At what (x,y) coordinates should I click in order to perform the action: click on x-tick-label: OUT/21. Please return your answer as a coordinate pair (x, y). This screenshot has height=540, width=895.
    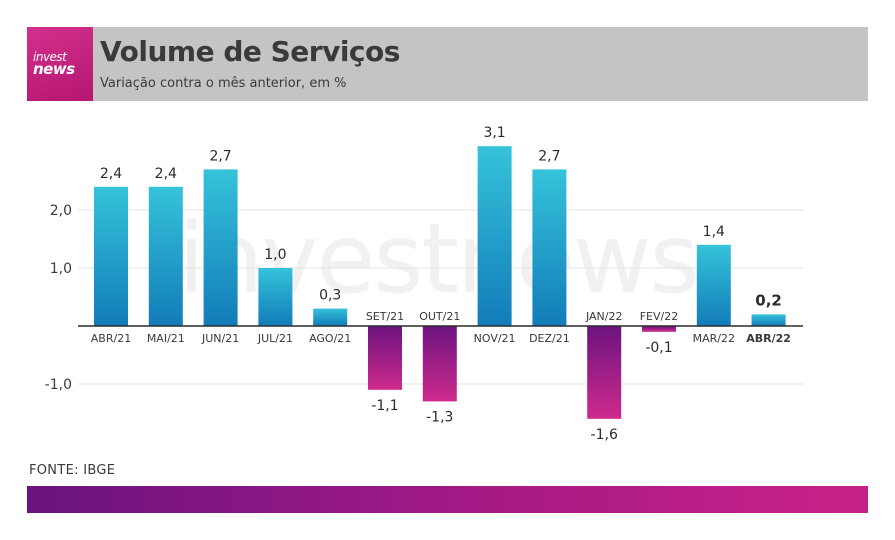
    Looking at the image, I should click on (439, 316).